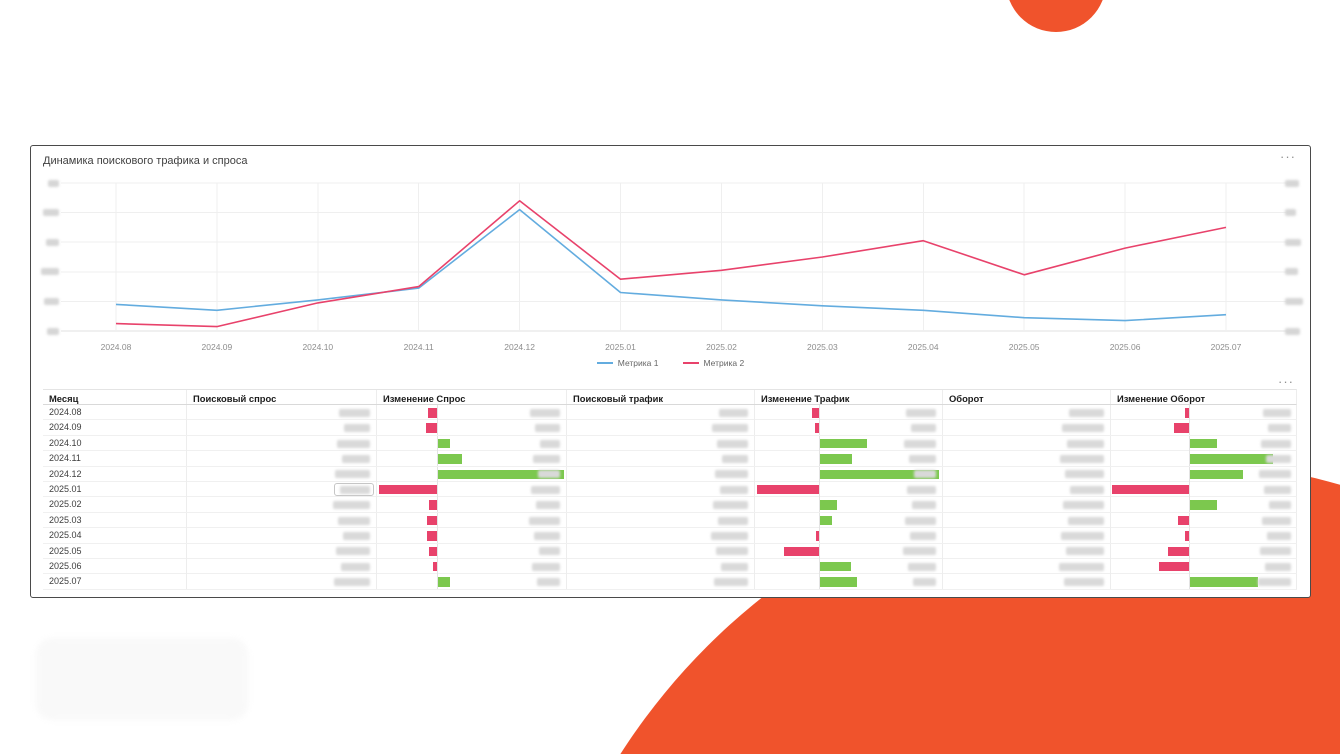 This screenshot has width=1340, height=754. I want to click on legend-label: Метрика 2, so click(724, 363).